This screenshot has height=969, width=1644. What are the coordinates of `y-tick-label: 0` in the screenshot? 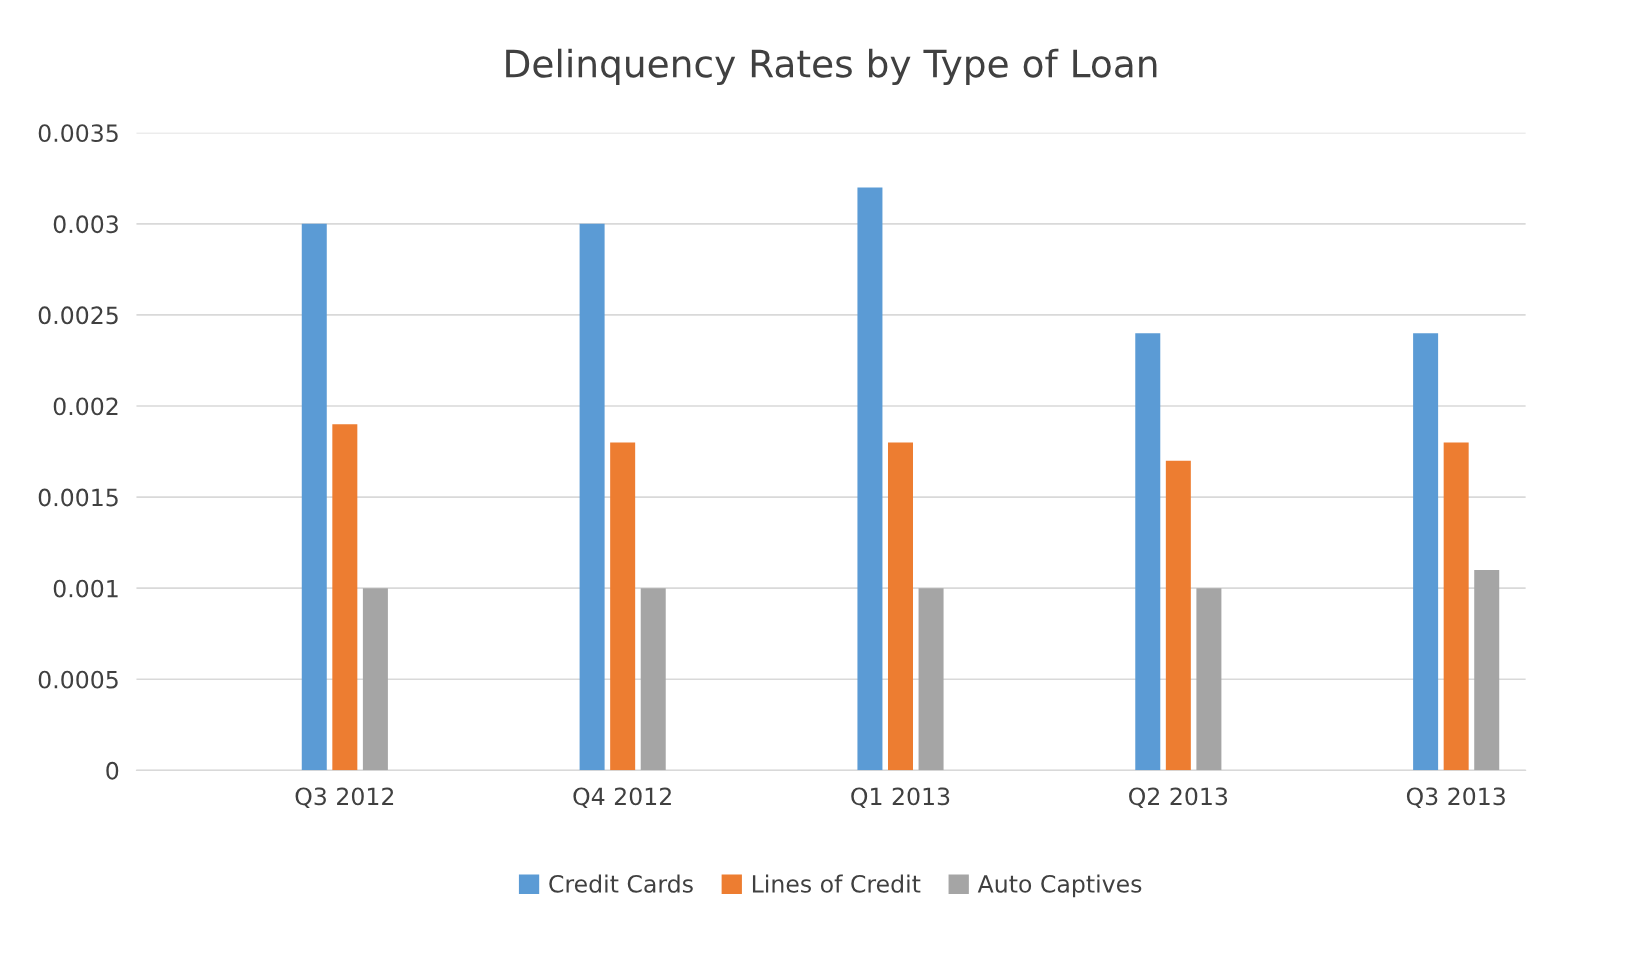 It's located at (112, 770).